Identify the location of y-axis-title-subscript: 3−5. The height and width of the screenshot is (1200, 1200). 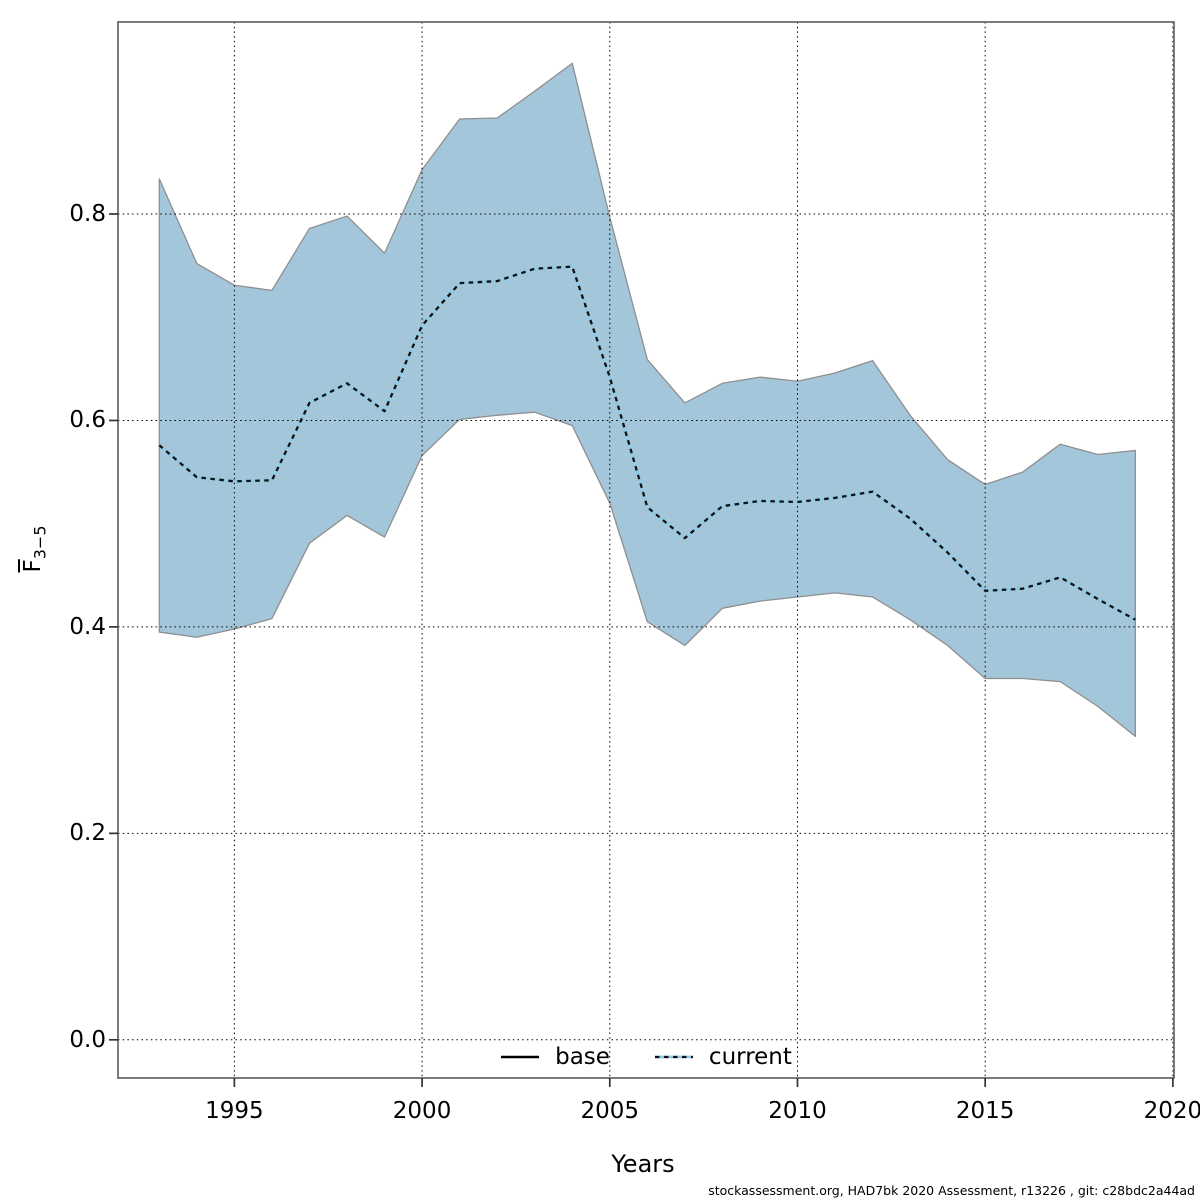
(40, 542).